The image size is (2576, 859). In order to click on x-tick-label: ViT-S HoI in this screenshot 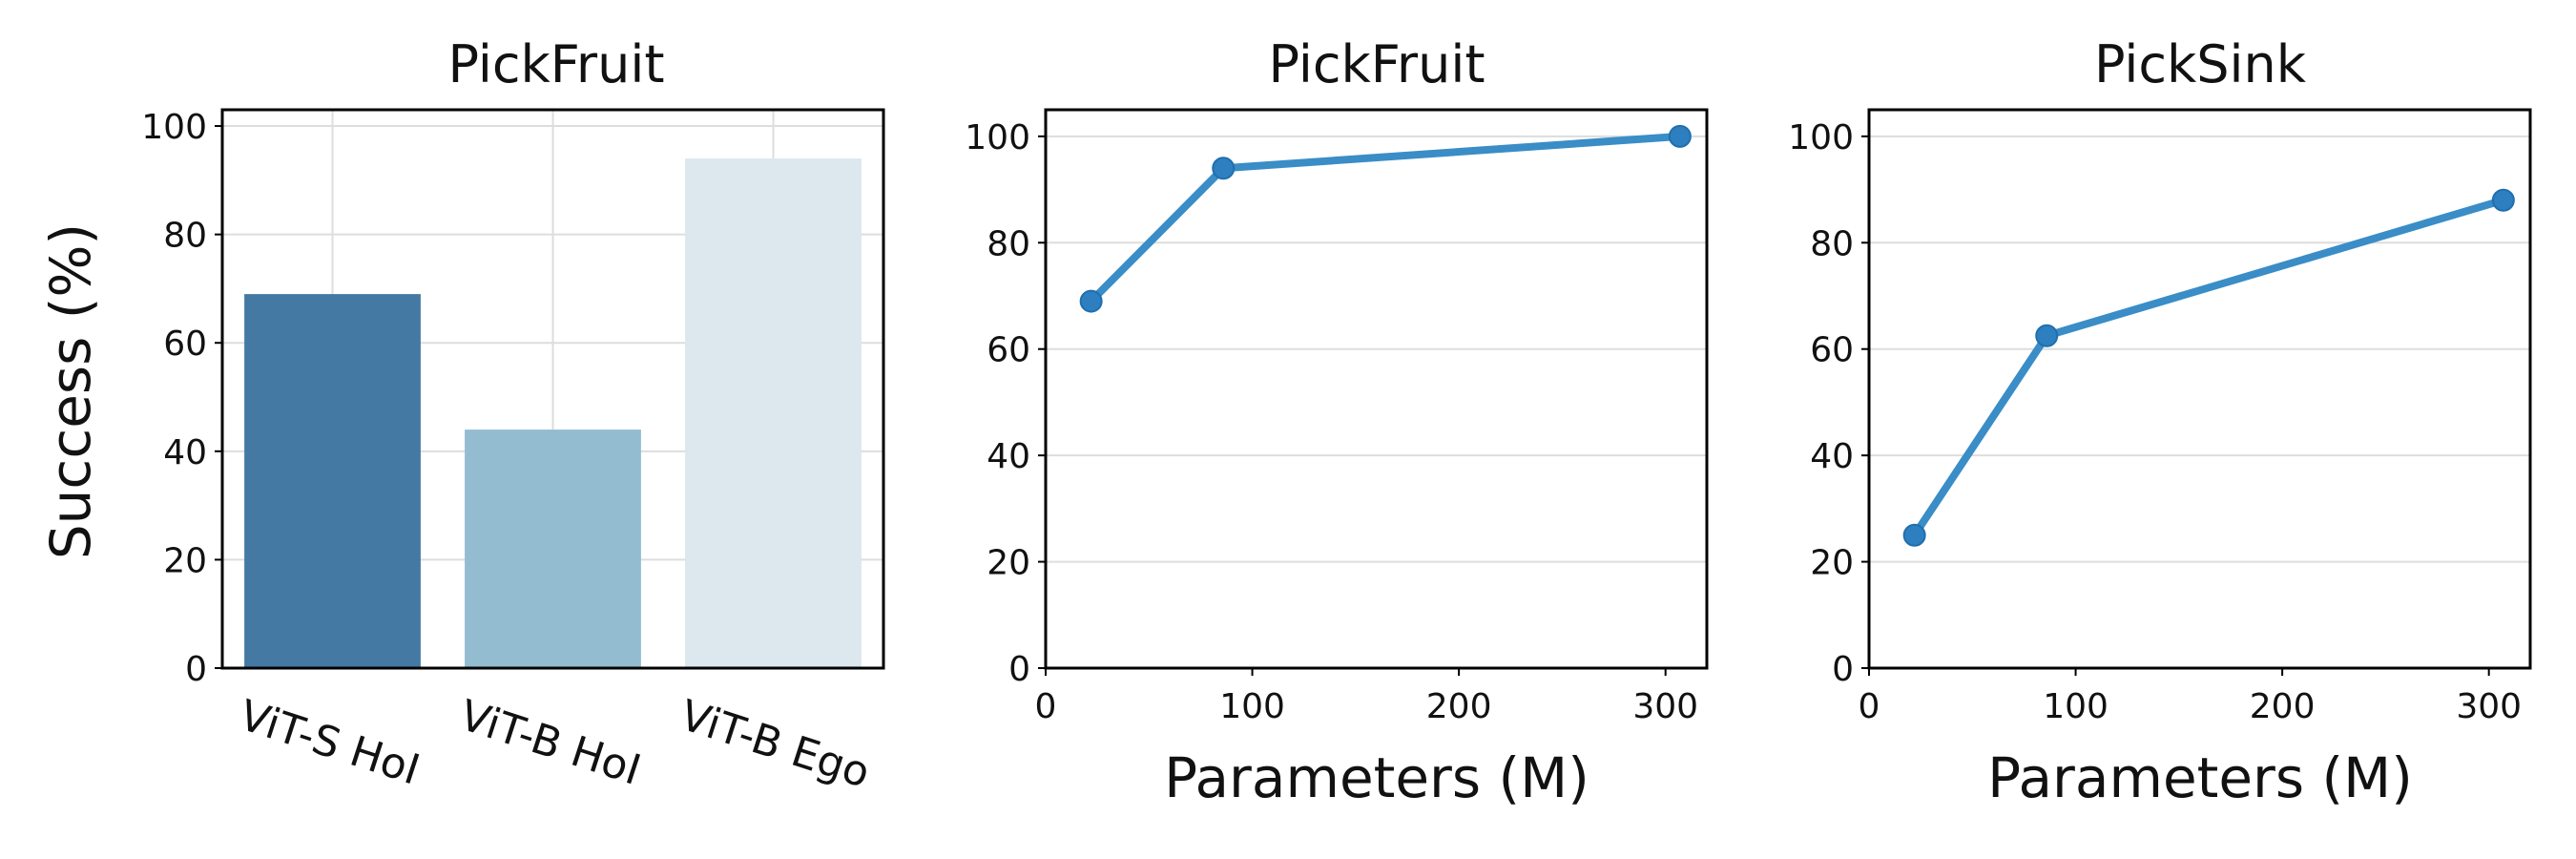, I will do `click(330, 743)`.